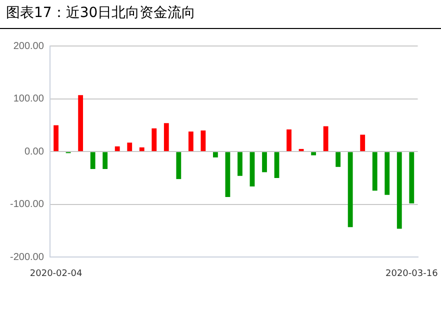 This screenshot has height=323, width=441. What do you see at coordinates (411, 273) in the screenshot?
I see `x-tick-label: 2020-03-16` at bounding box center [411, 273].